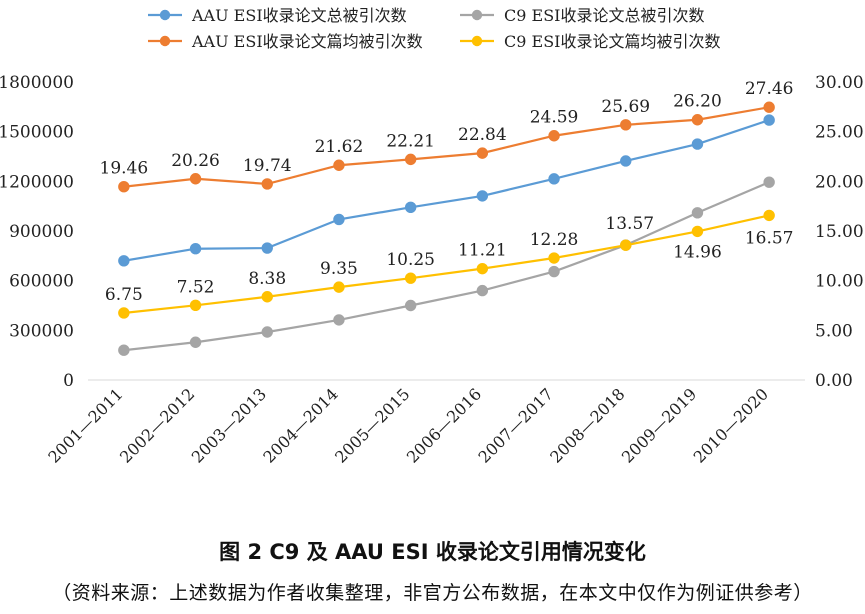  I want to click on data-label: 13.57, so click(629, 224).